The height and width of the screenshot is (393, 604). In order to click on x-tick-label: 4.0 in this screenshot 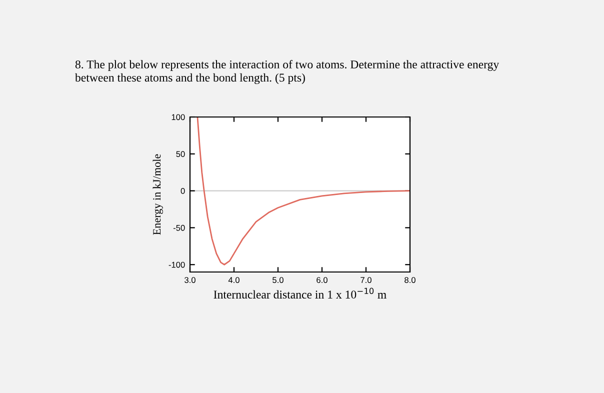, I will do `click(234, 280)`.